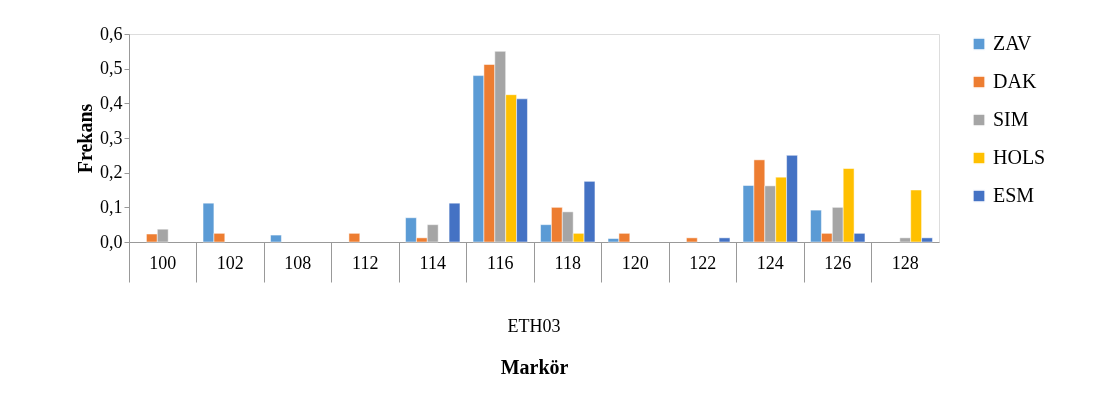  Describe the element at coordinates (534, 367) in the screenshot. I see `x-axis-title: Markör` at that location.